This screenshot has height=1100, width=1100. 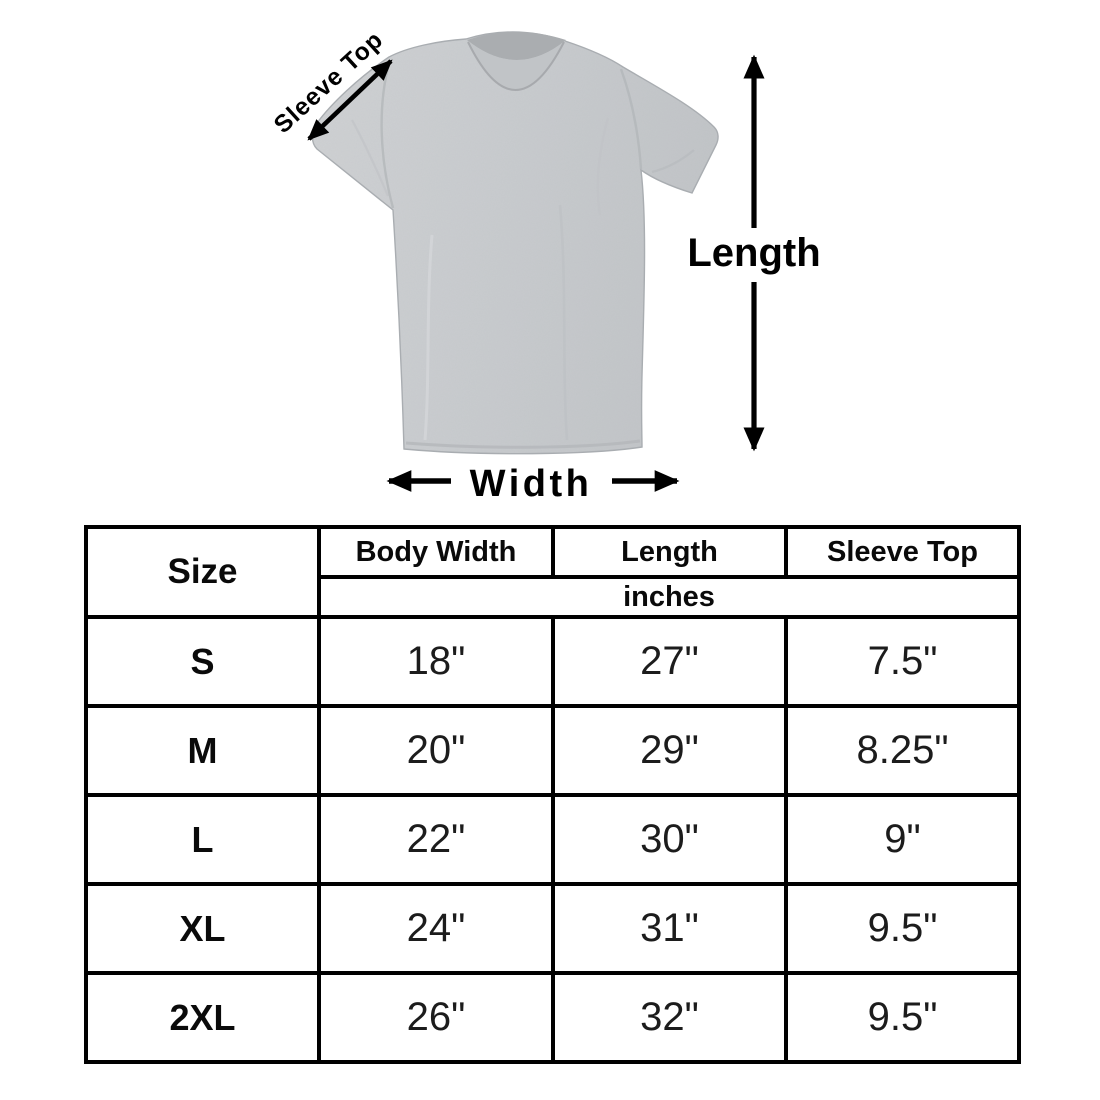 I want to click on tshirt-hem, so click(x=523, y=444).